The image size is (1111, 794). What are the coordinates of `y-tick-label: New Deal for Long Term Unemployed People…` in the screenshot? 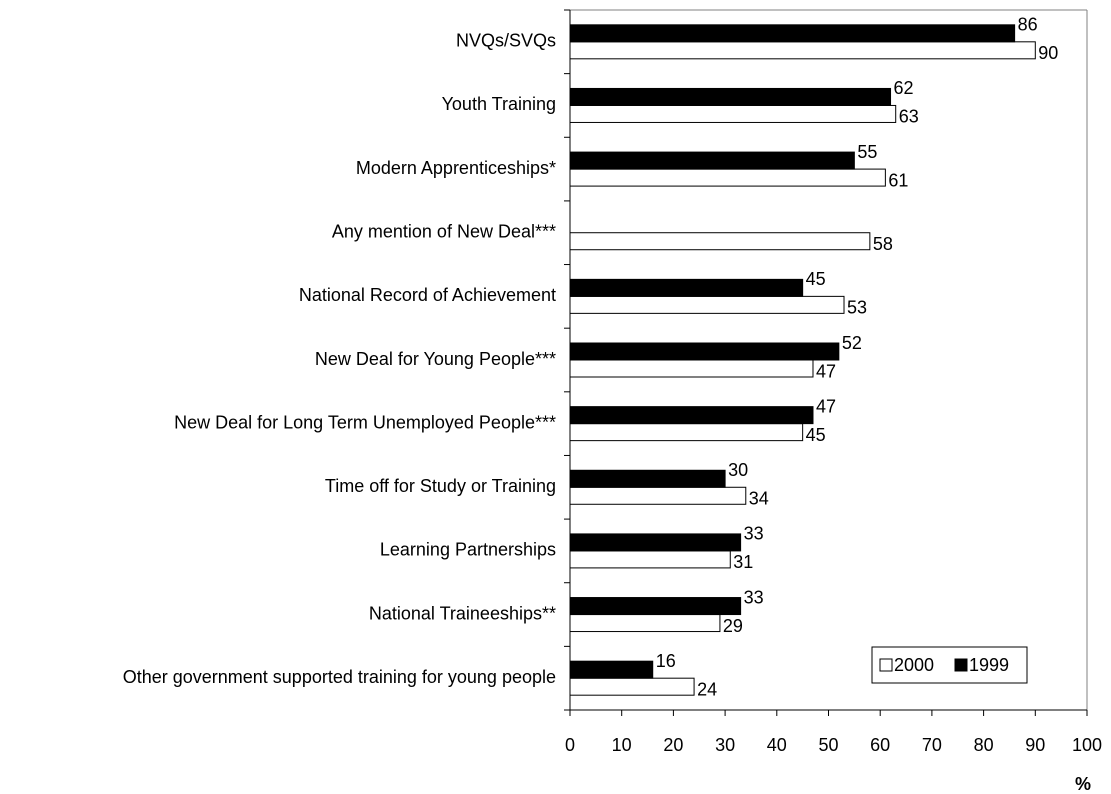 It's located at (365, 422).